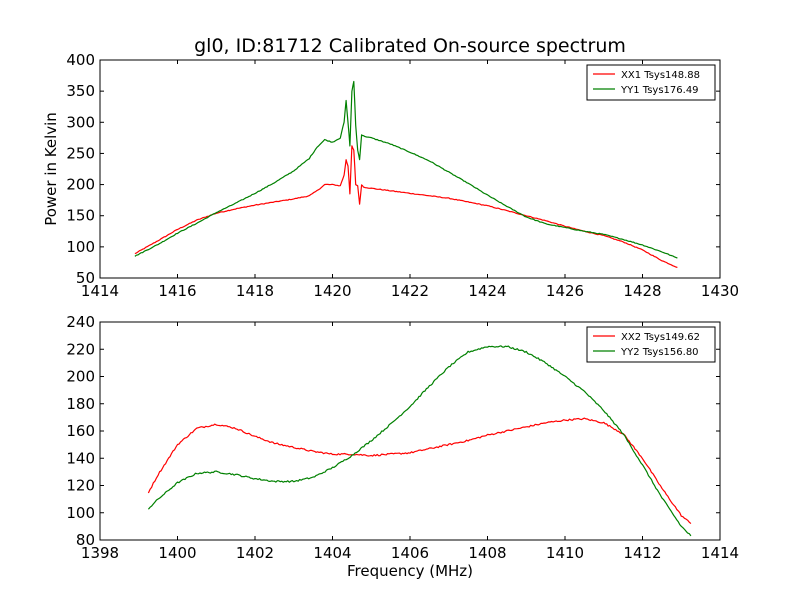 The image size is (800, 600). I want to click on y-tick-label: 350, so click(80, 91).